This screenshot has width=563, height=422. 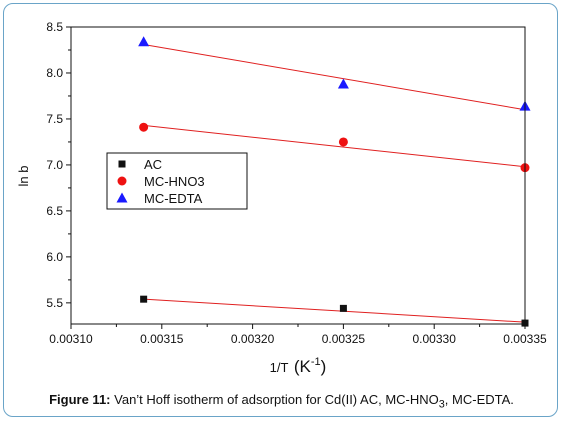 I want to click on x-axis-label-open-paren: (, so click(x=297, y=366).